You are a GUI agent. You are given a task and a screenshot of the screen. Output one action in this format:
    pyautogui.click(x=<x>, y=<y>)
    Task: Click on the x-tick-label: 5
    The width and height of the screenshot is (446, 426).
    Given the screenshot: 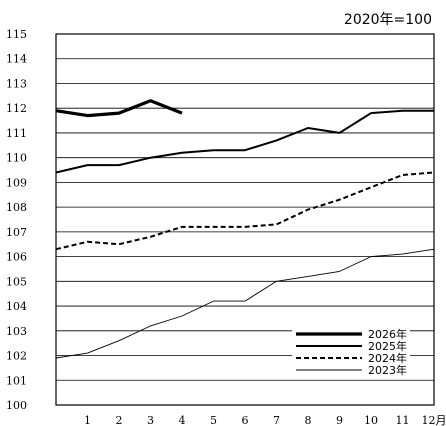 What is the action you would take?
    pyautogui.click(x=213, y=420)
    